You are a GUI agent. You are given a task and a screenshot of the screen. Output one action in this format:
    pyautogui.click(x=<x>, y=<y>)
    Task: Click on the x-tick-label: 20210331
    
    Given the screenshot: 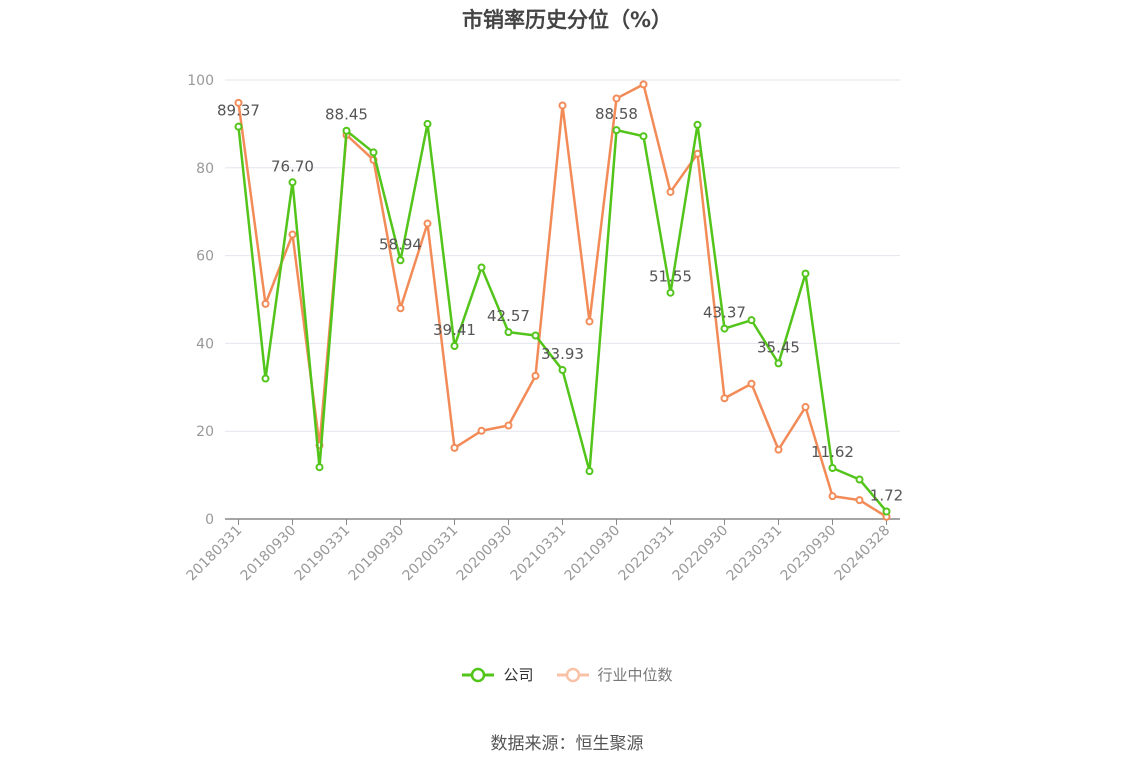 What is the action you would take?
    pyautogui.click(x=539, y=554)
    